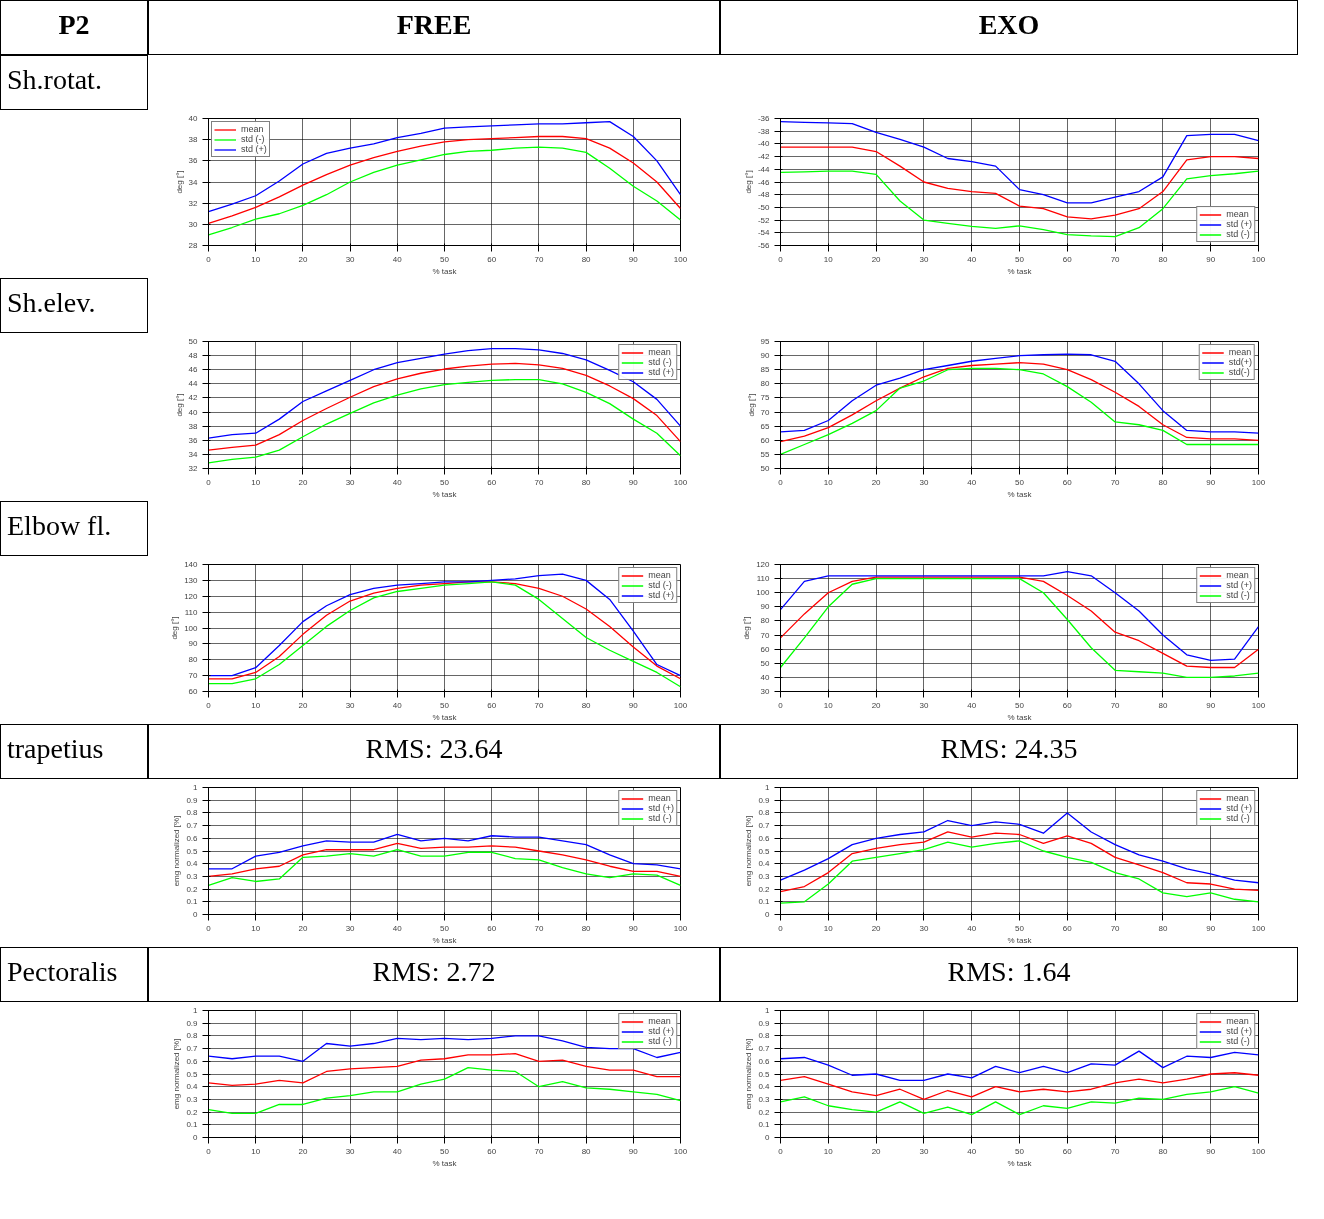  Describe the element at coordinates (764, 157) in the screenshot. I see `y-tick-label: -42` at that location.